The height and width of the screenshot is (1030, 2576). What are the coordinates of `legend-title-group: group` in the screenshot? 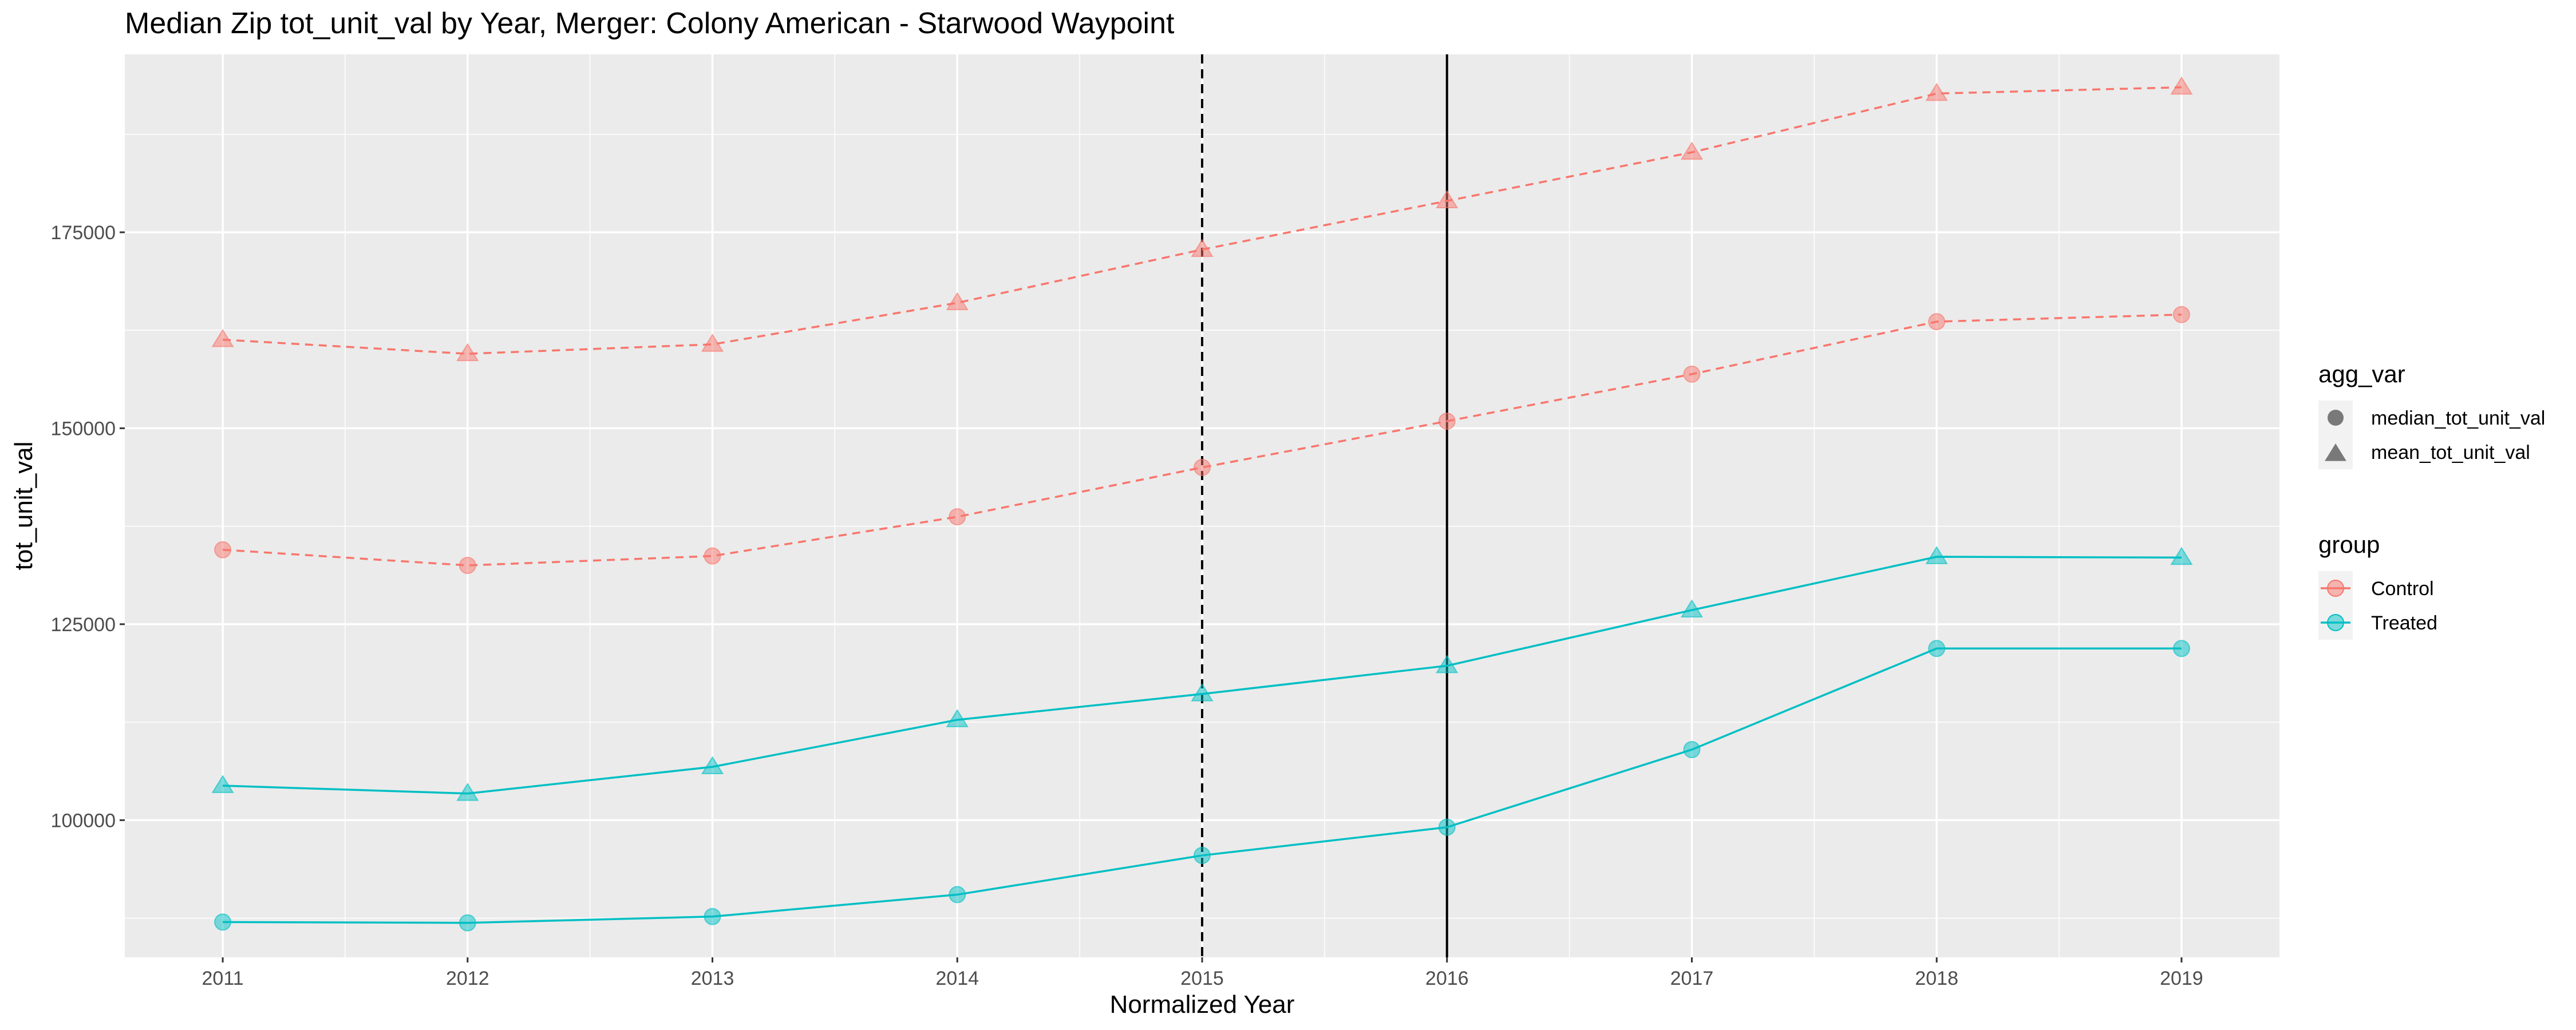 It's located at (2349, 544).